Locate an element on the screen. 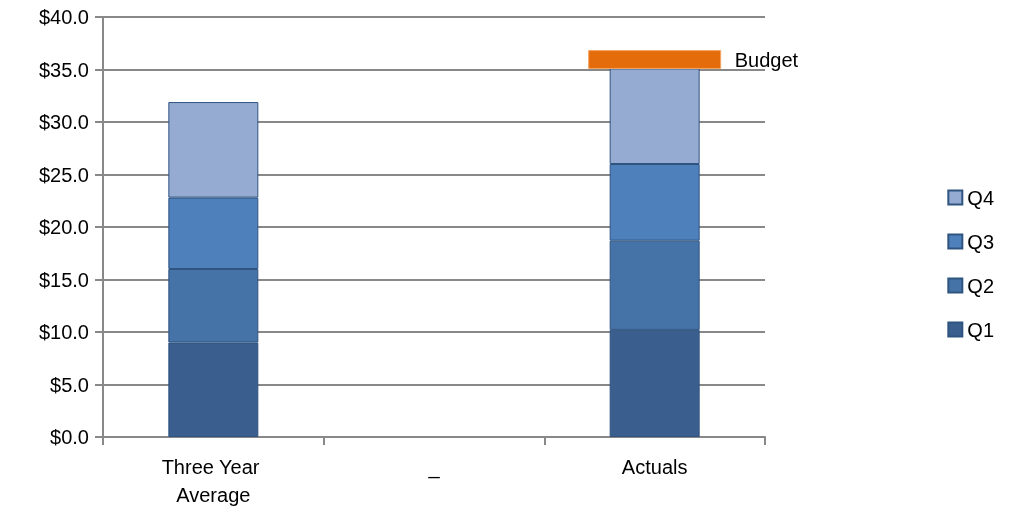 This screenshot has height=527, width=1019. y-tick-label: $25.0 is located at coordinates (63, 174).